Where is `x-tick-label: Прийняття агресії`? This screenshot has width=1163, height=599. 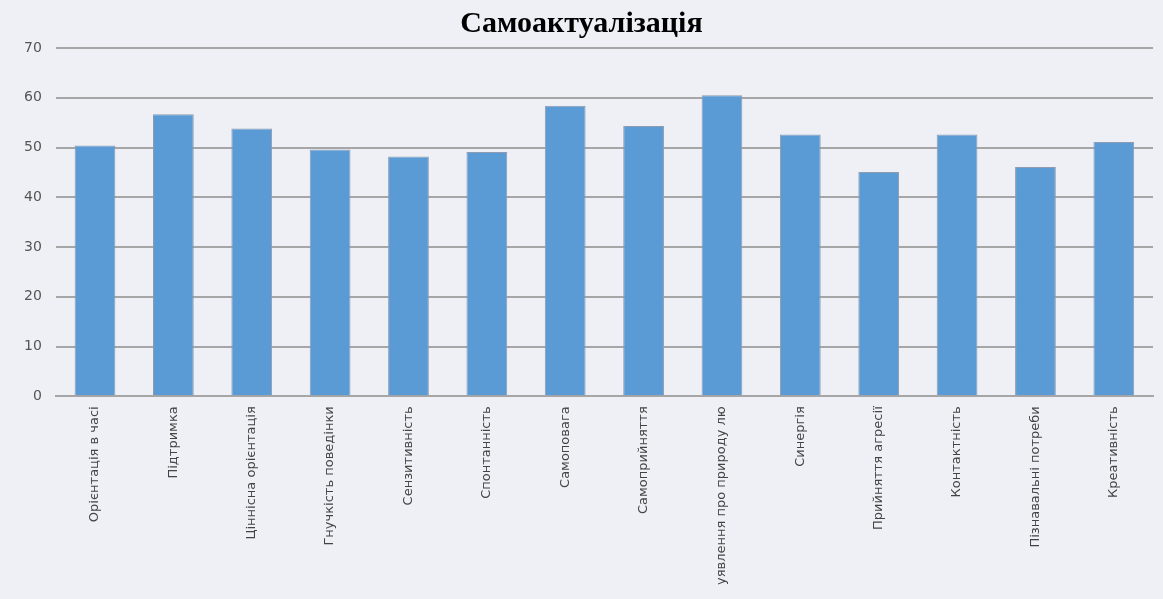
x-tick-label: Прийняття агресії is located at coordinates (878, 468).